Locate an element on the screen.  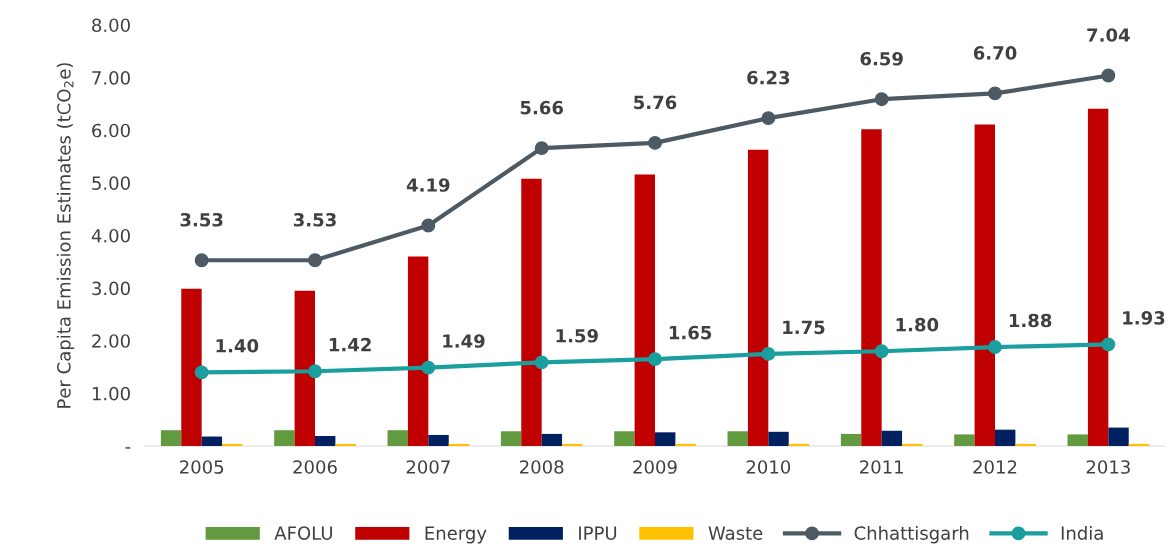
x-tick-label: 2012 is located at coordinates (995, 467).